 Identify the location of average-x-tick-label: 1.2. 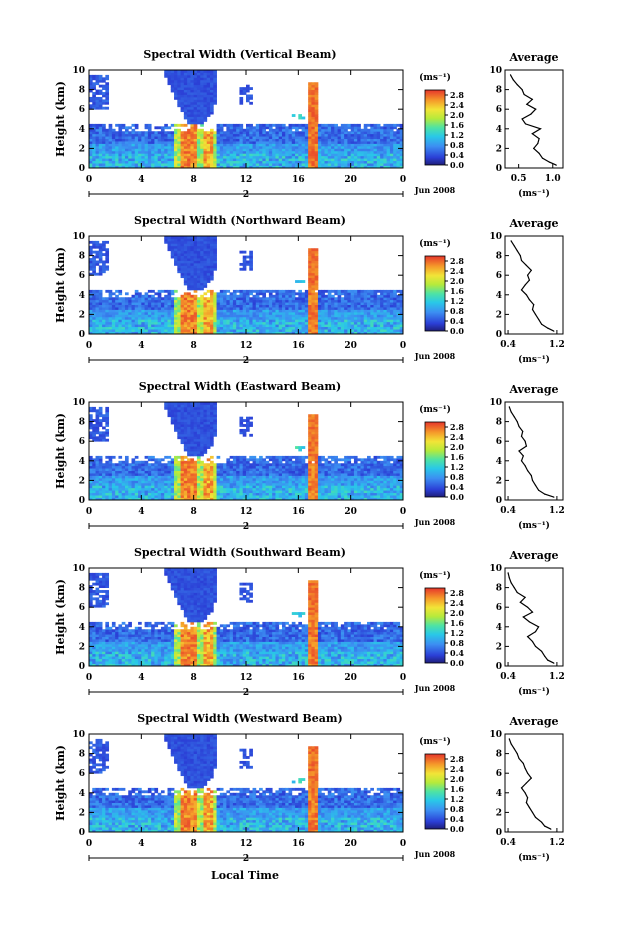
(557, 345).